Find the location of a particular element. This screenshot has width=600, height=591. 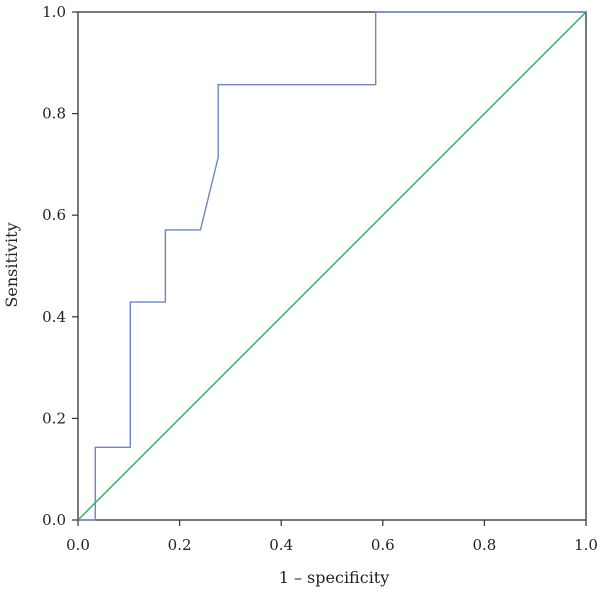

y-tick-label: 0.6 is located at coordinates (54, 215).